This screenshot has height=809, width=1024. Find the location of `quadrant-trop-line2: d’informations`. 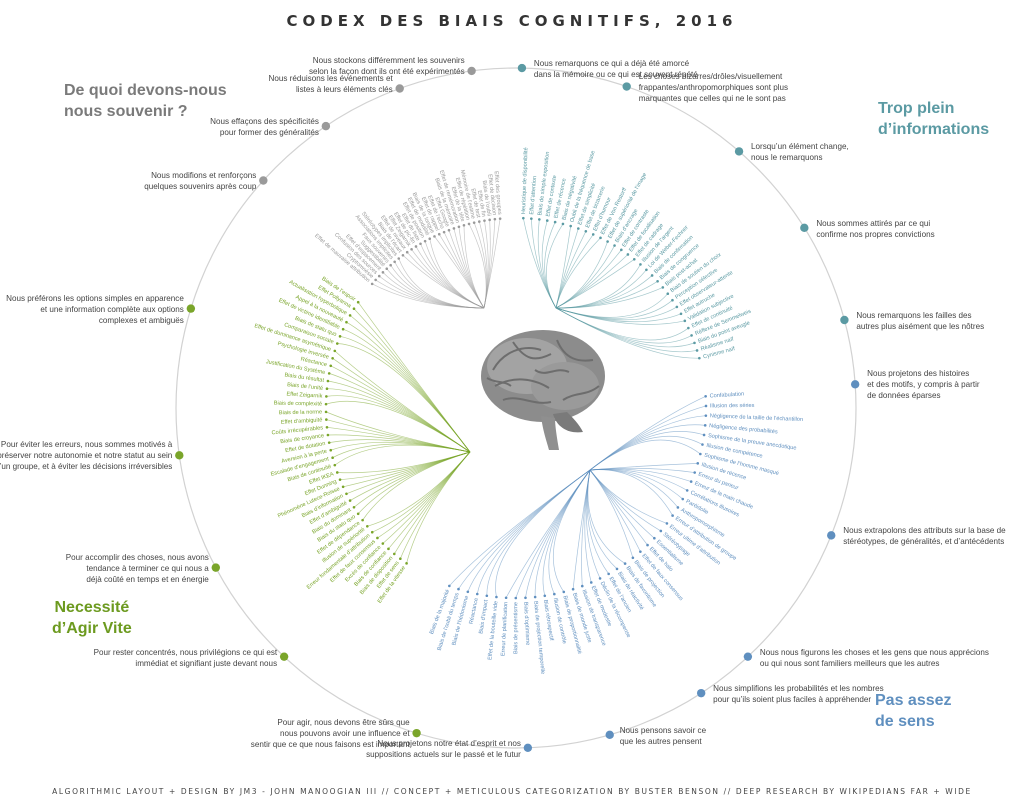

quadrant-trop-line2: d’informations is located at coordinates (934, 129).